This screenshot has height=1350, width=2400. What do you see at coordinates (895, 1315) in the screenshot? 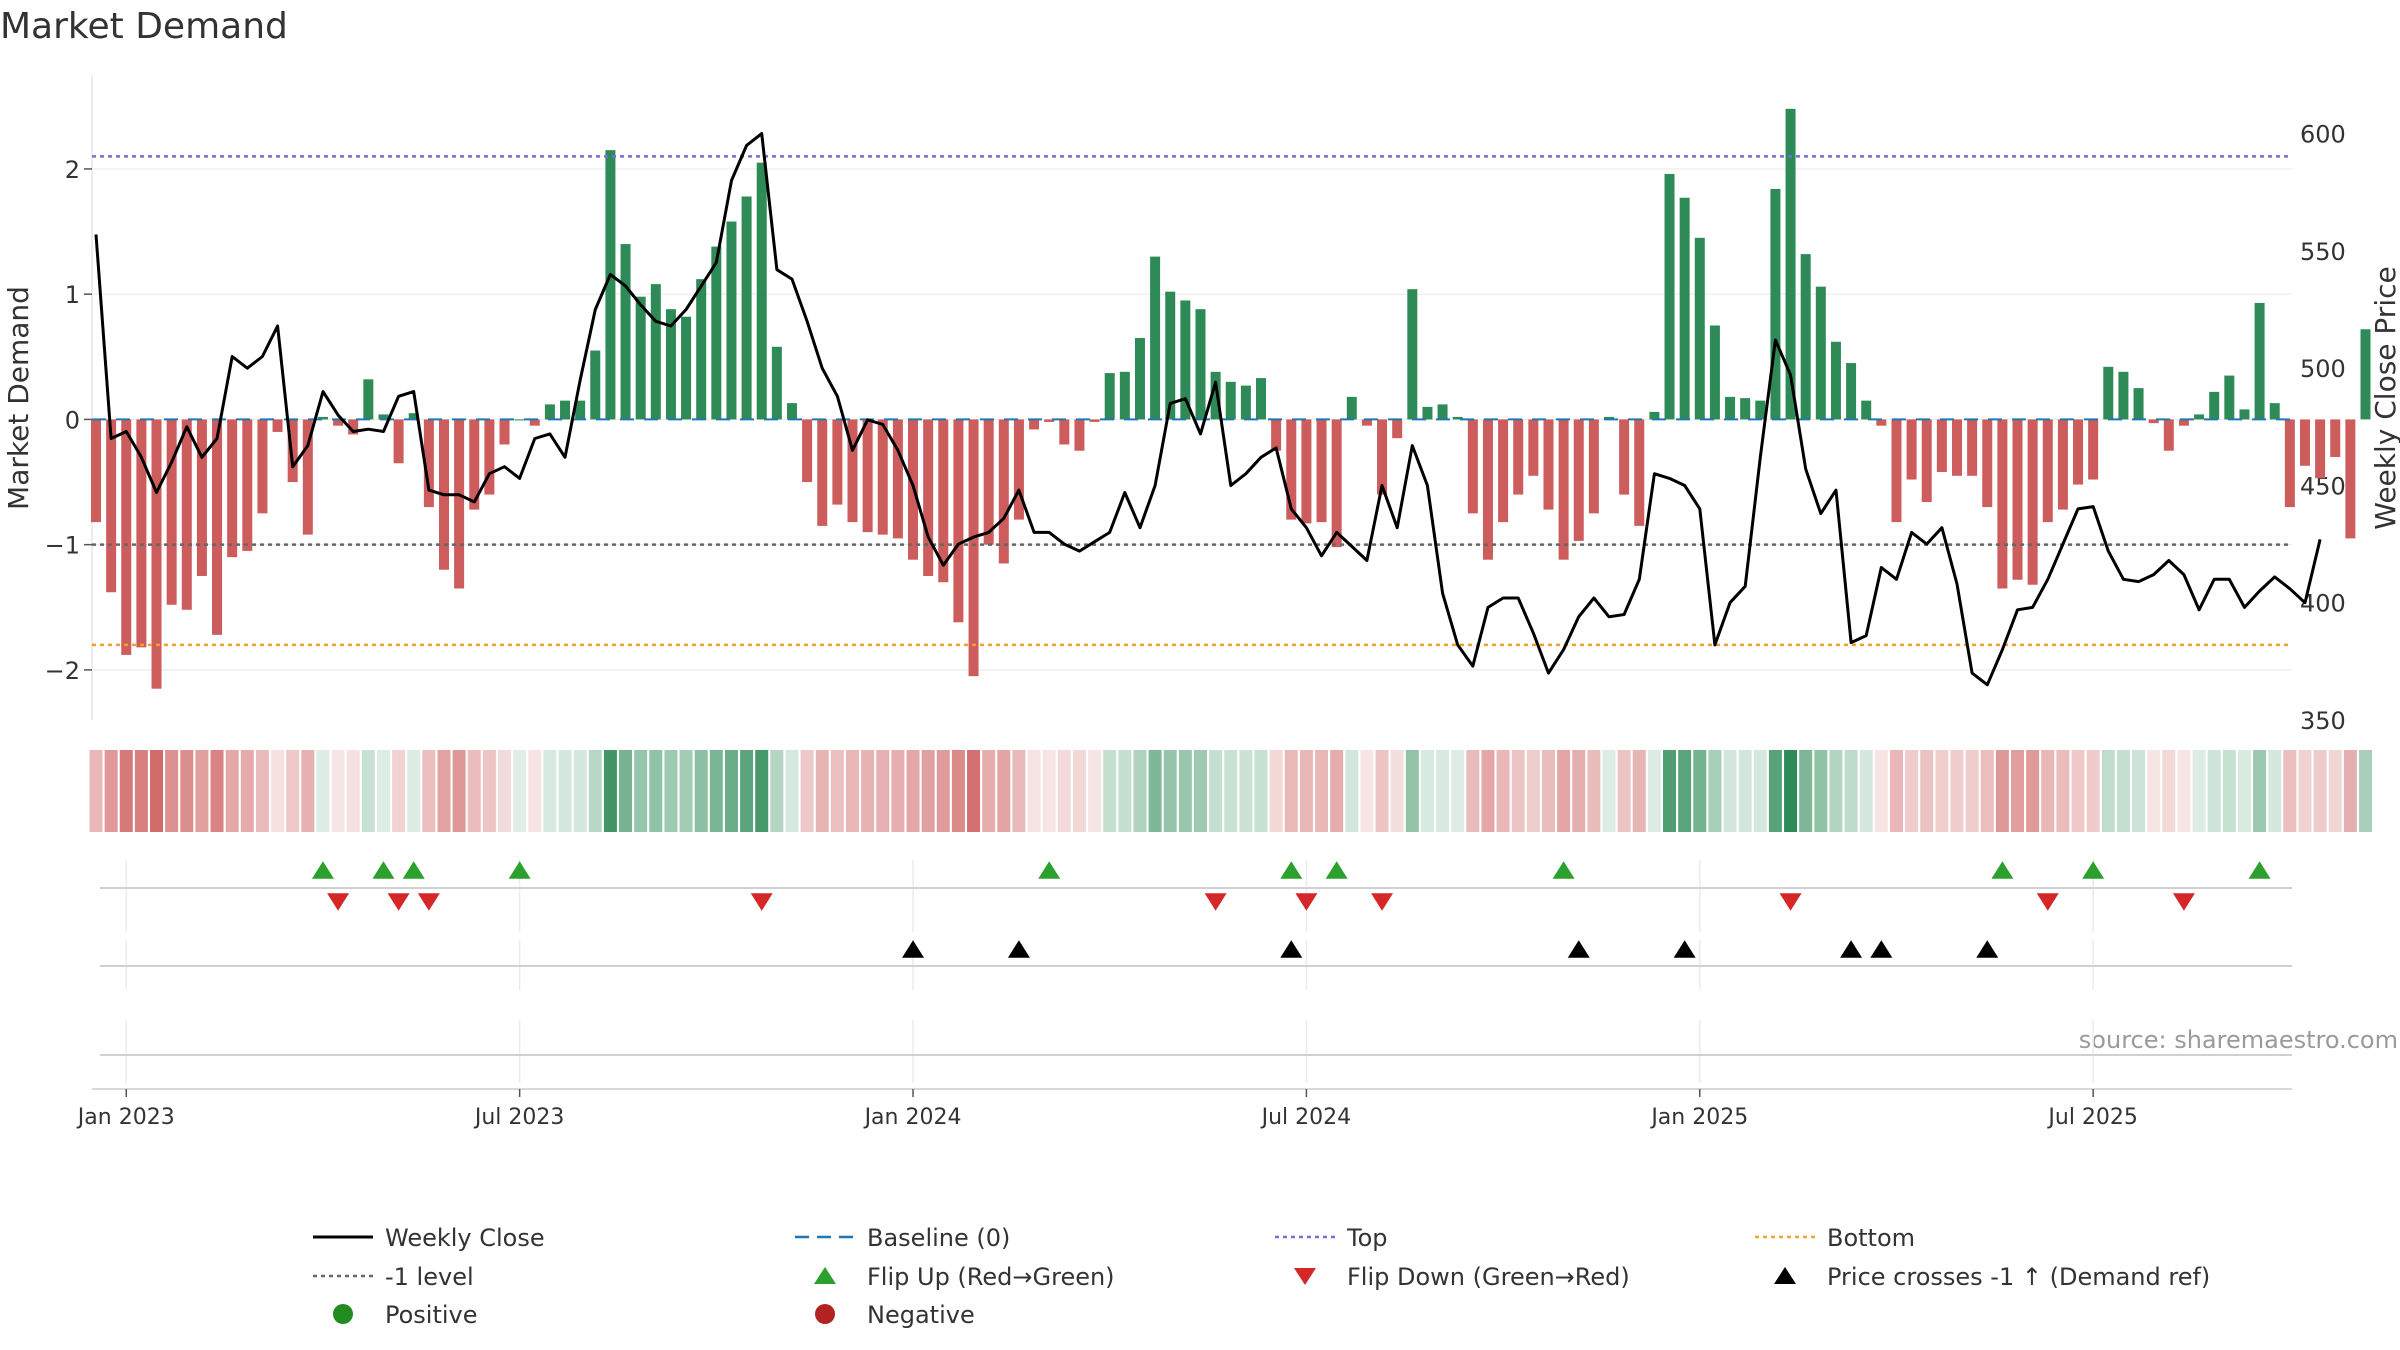
I see `legend-item: Negative` at bounding box center [895, 1315].